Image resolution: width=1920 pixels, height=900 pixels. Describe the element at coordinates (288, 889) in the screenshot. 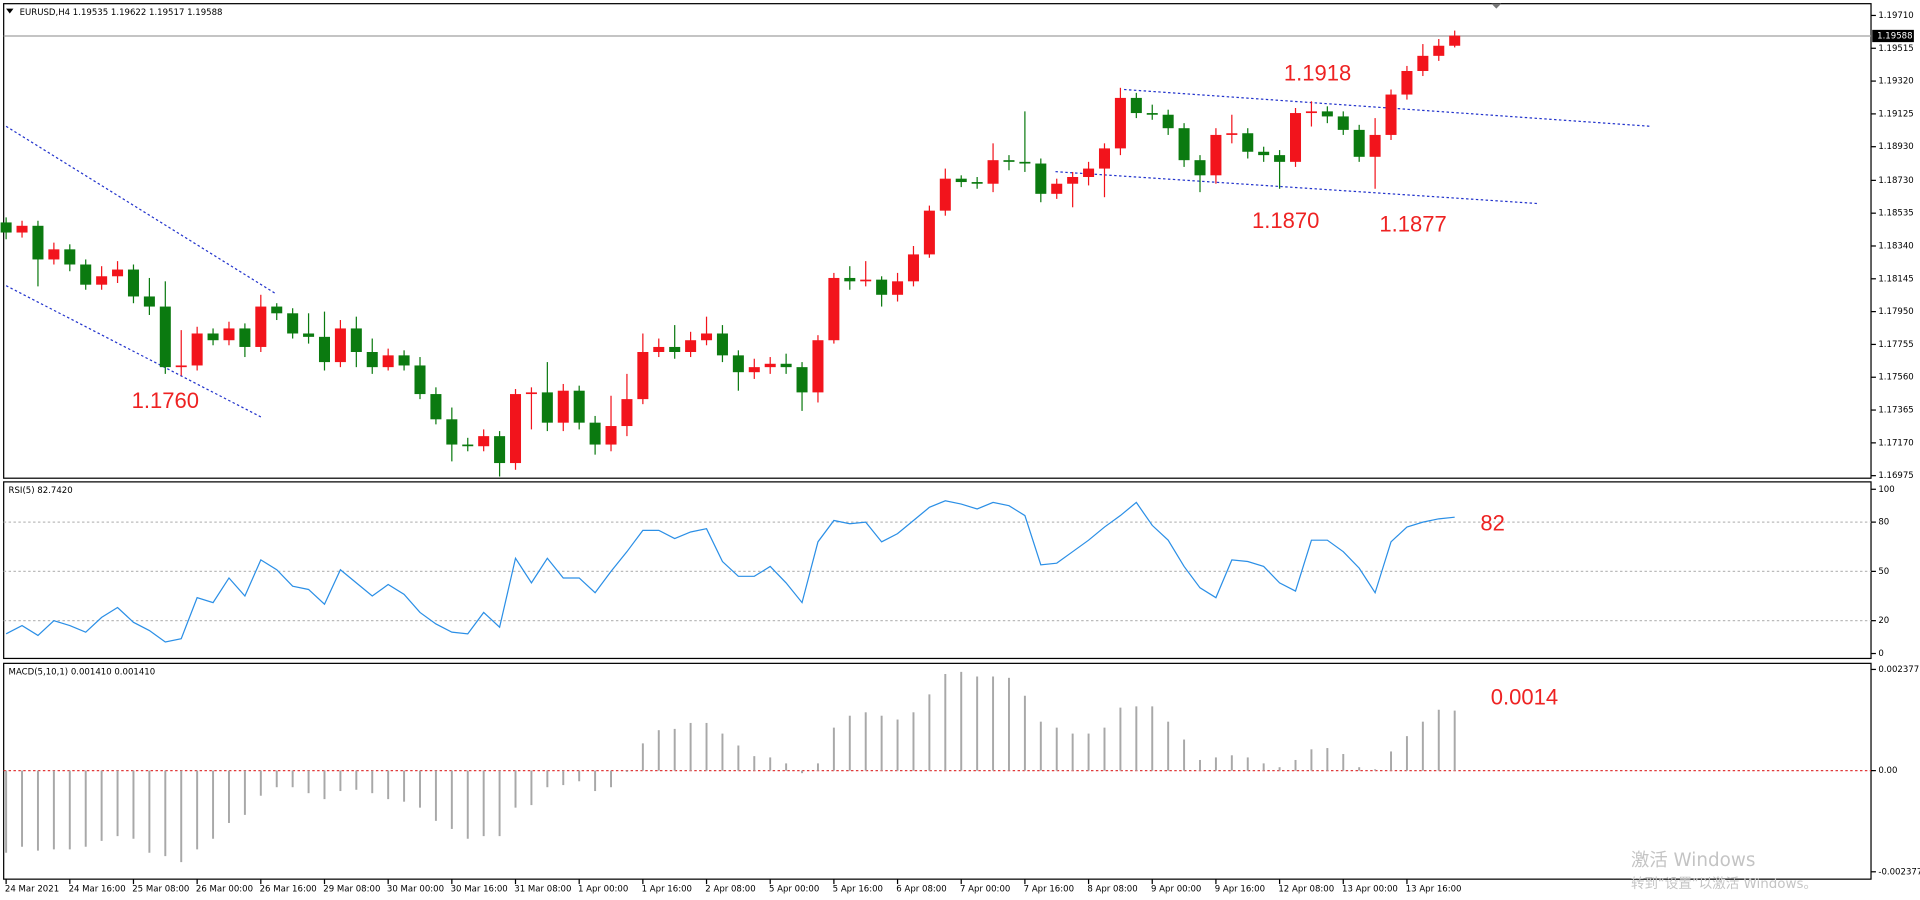

I see `x-tick-label: 26 Mar 16:00` at that location.